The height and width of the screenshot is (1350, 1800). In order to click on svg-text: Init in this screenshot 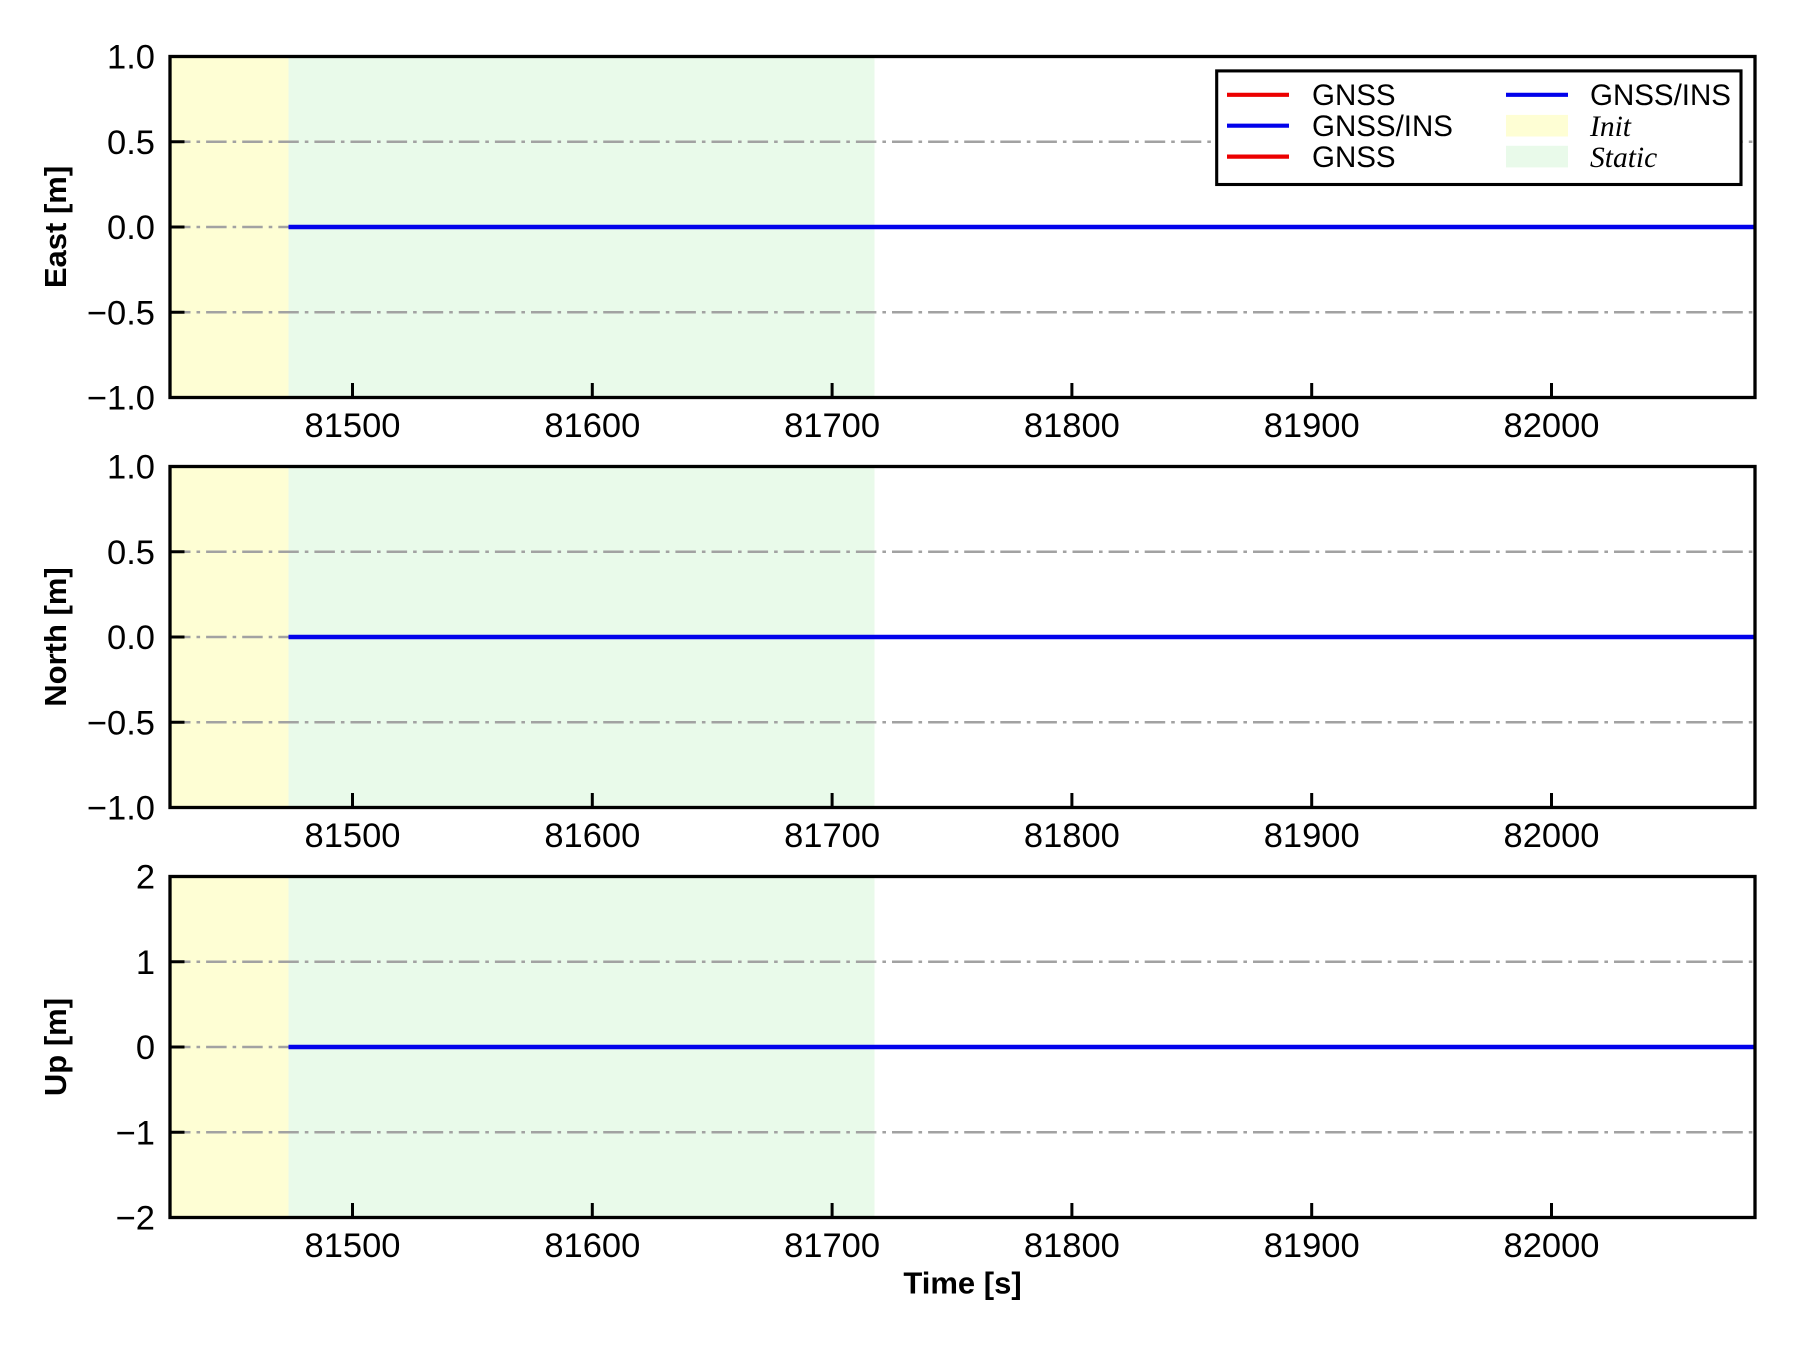, I will do `click(1610, 127)`.